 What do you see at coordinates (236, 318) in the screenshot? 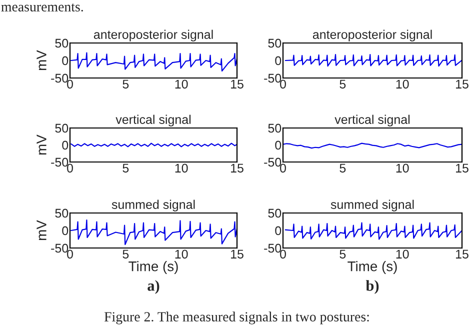
I see `caption: Figure 2. The measured signals in two postures:` at bounding box center [236, 318].